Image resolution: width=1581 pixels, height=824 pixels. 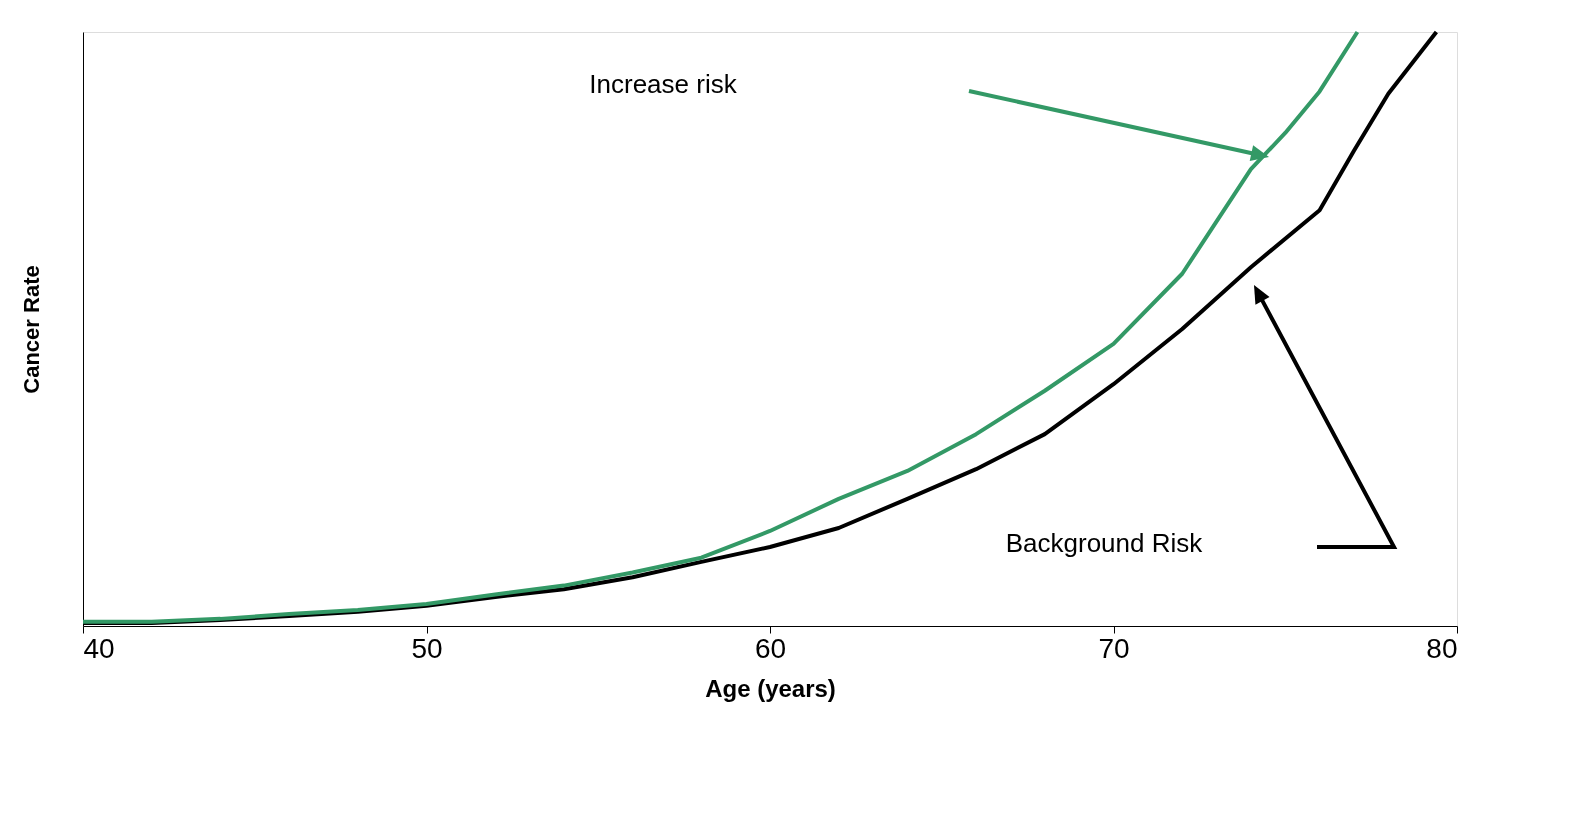 What do you see at coordinates (770, 648) in the screenshot?
I see `x-tick-label: 60` at bounding box center [770, 648].